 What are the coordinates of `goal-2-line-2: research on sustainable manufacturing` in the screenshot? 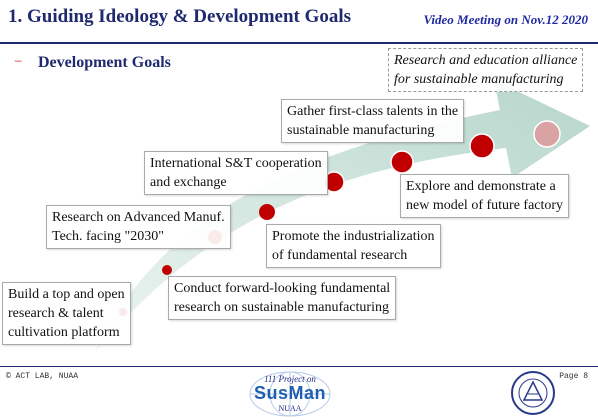 It's located at (281, 307).